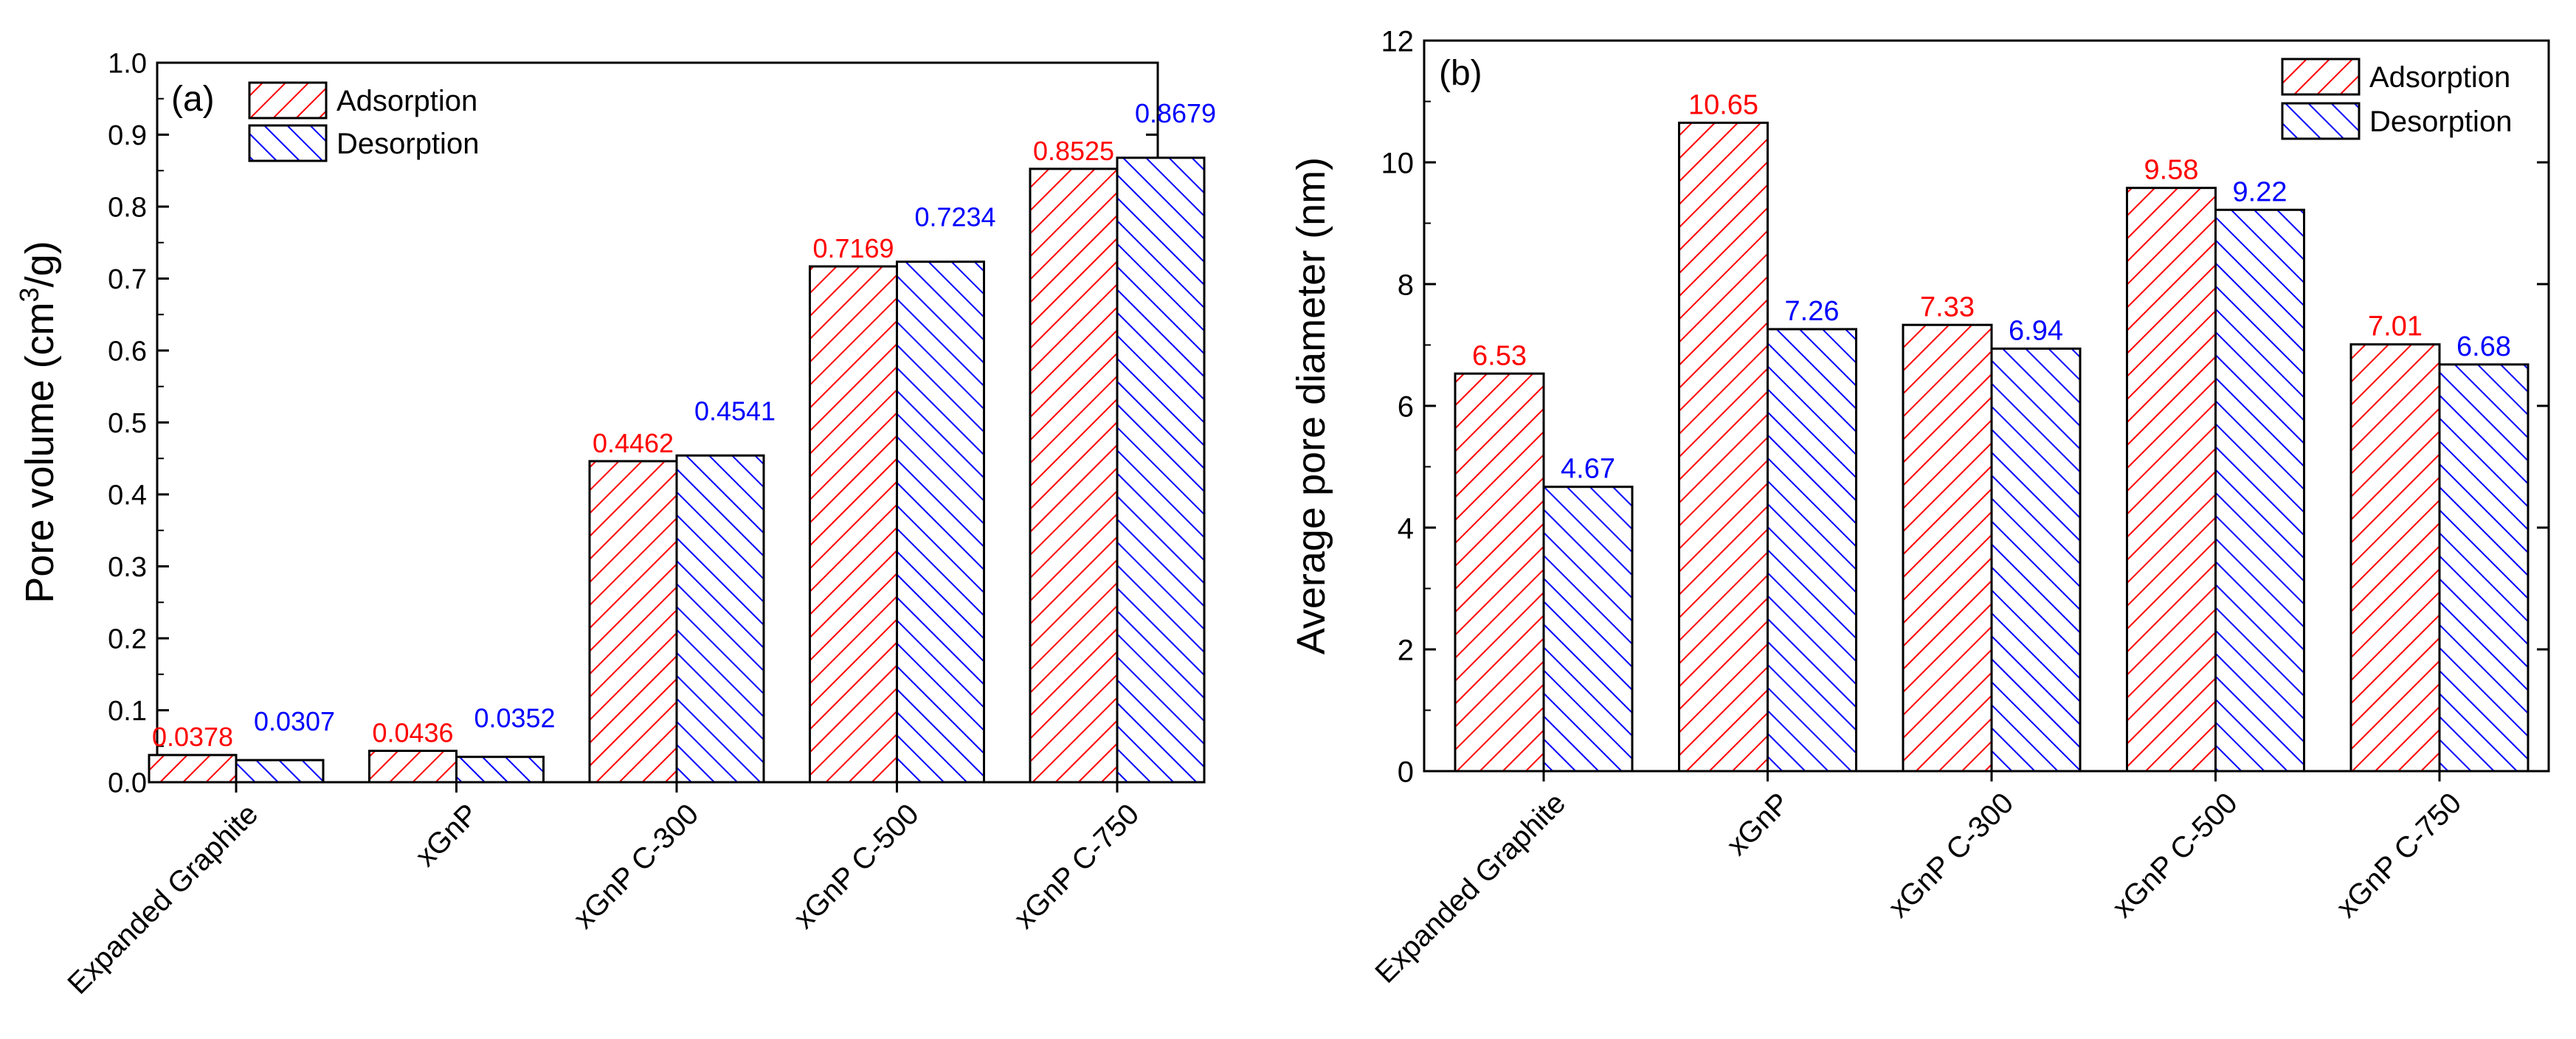 This screenshot has height=1039, width=2576. I want to click on y-tick-label: 12, so click(1398, 41).